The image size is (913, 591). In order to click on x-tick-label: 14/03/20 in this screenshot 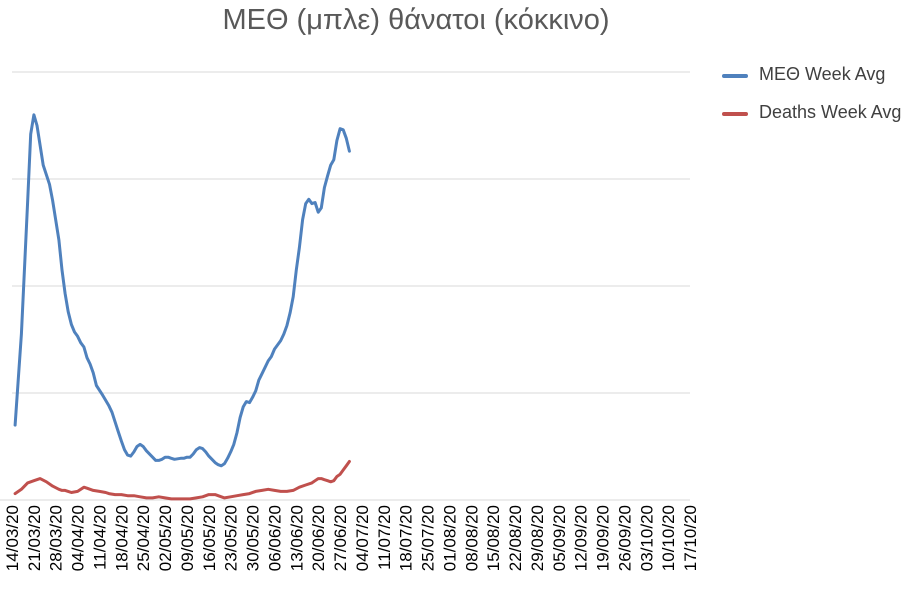, I will do `click(12, 538)`.